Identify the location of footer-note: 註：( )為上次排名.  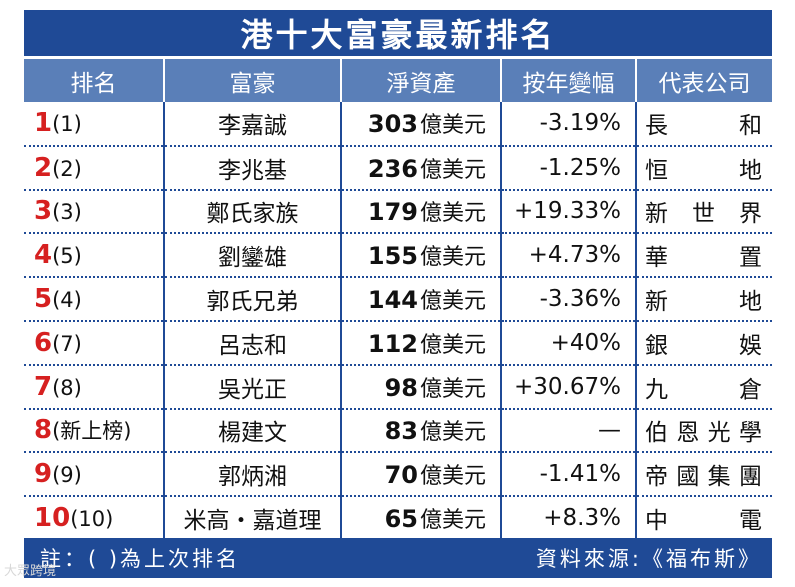
(140, 558).